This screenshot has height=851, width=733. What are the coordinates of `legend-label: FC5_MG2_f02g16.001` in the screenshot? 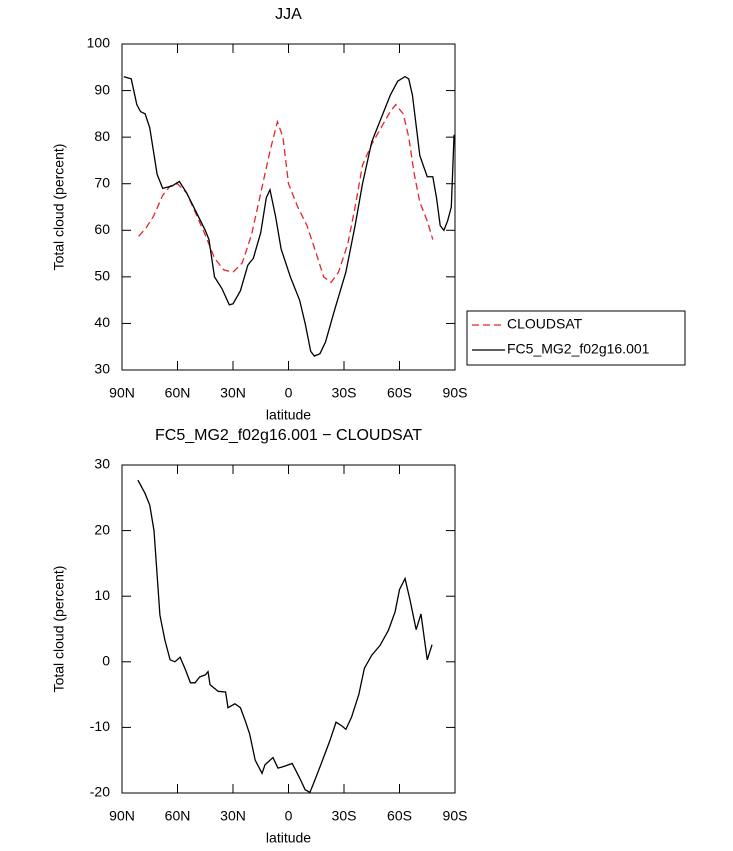 It's located at (578, 349).